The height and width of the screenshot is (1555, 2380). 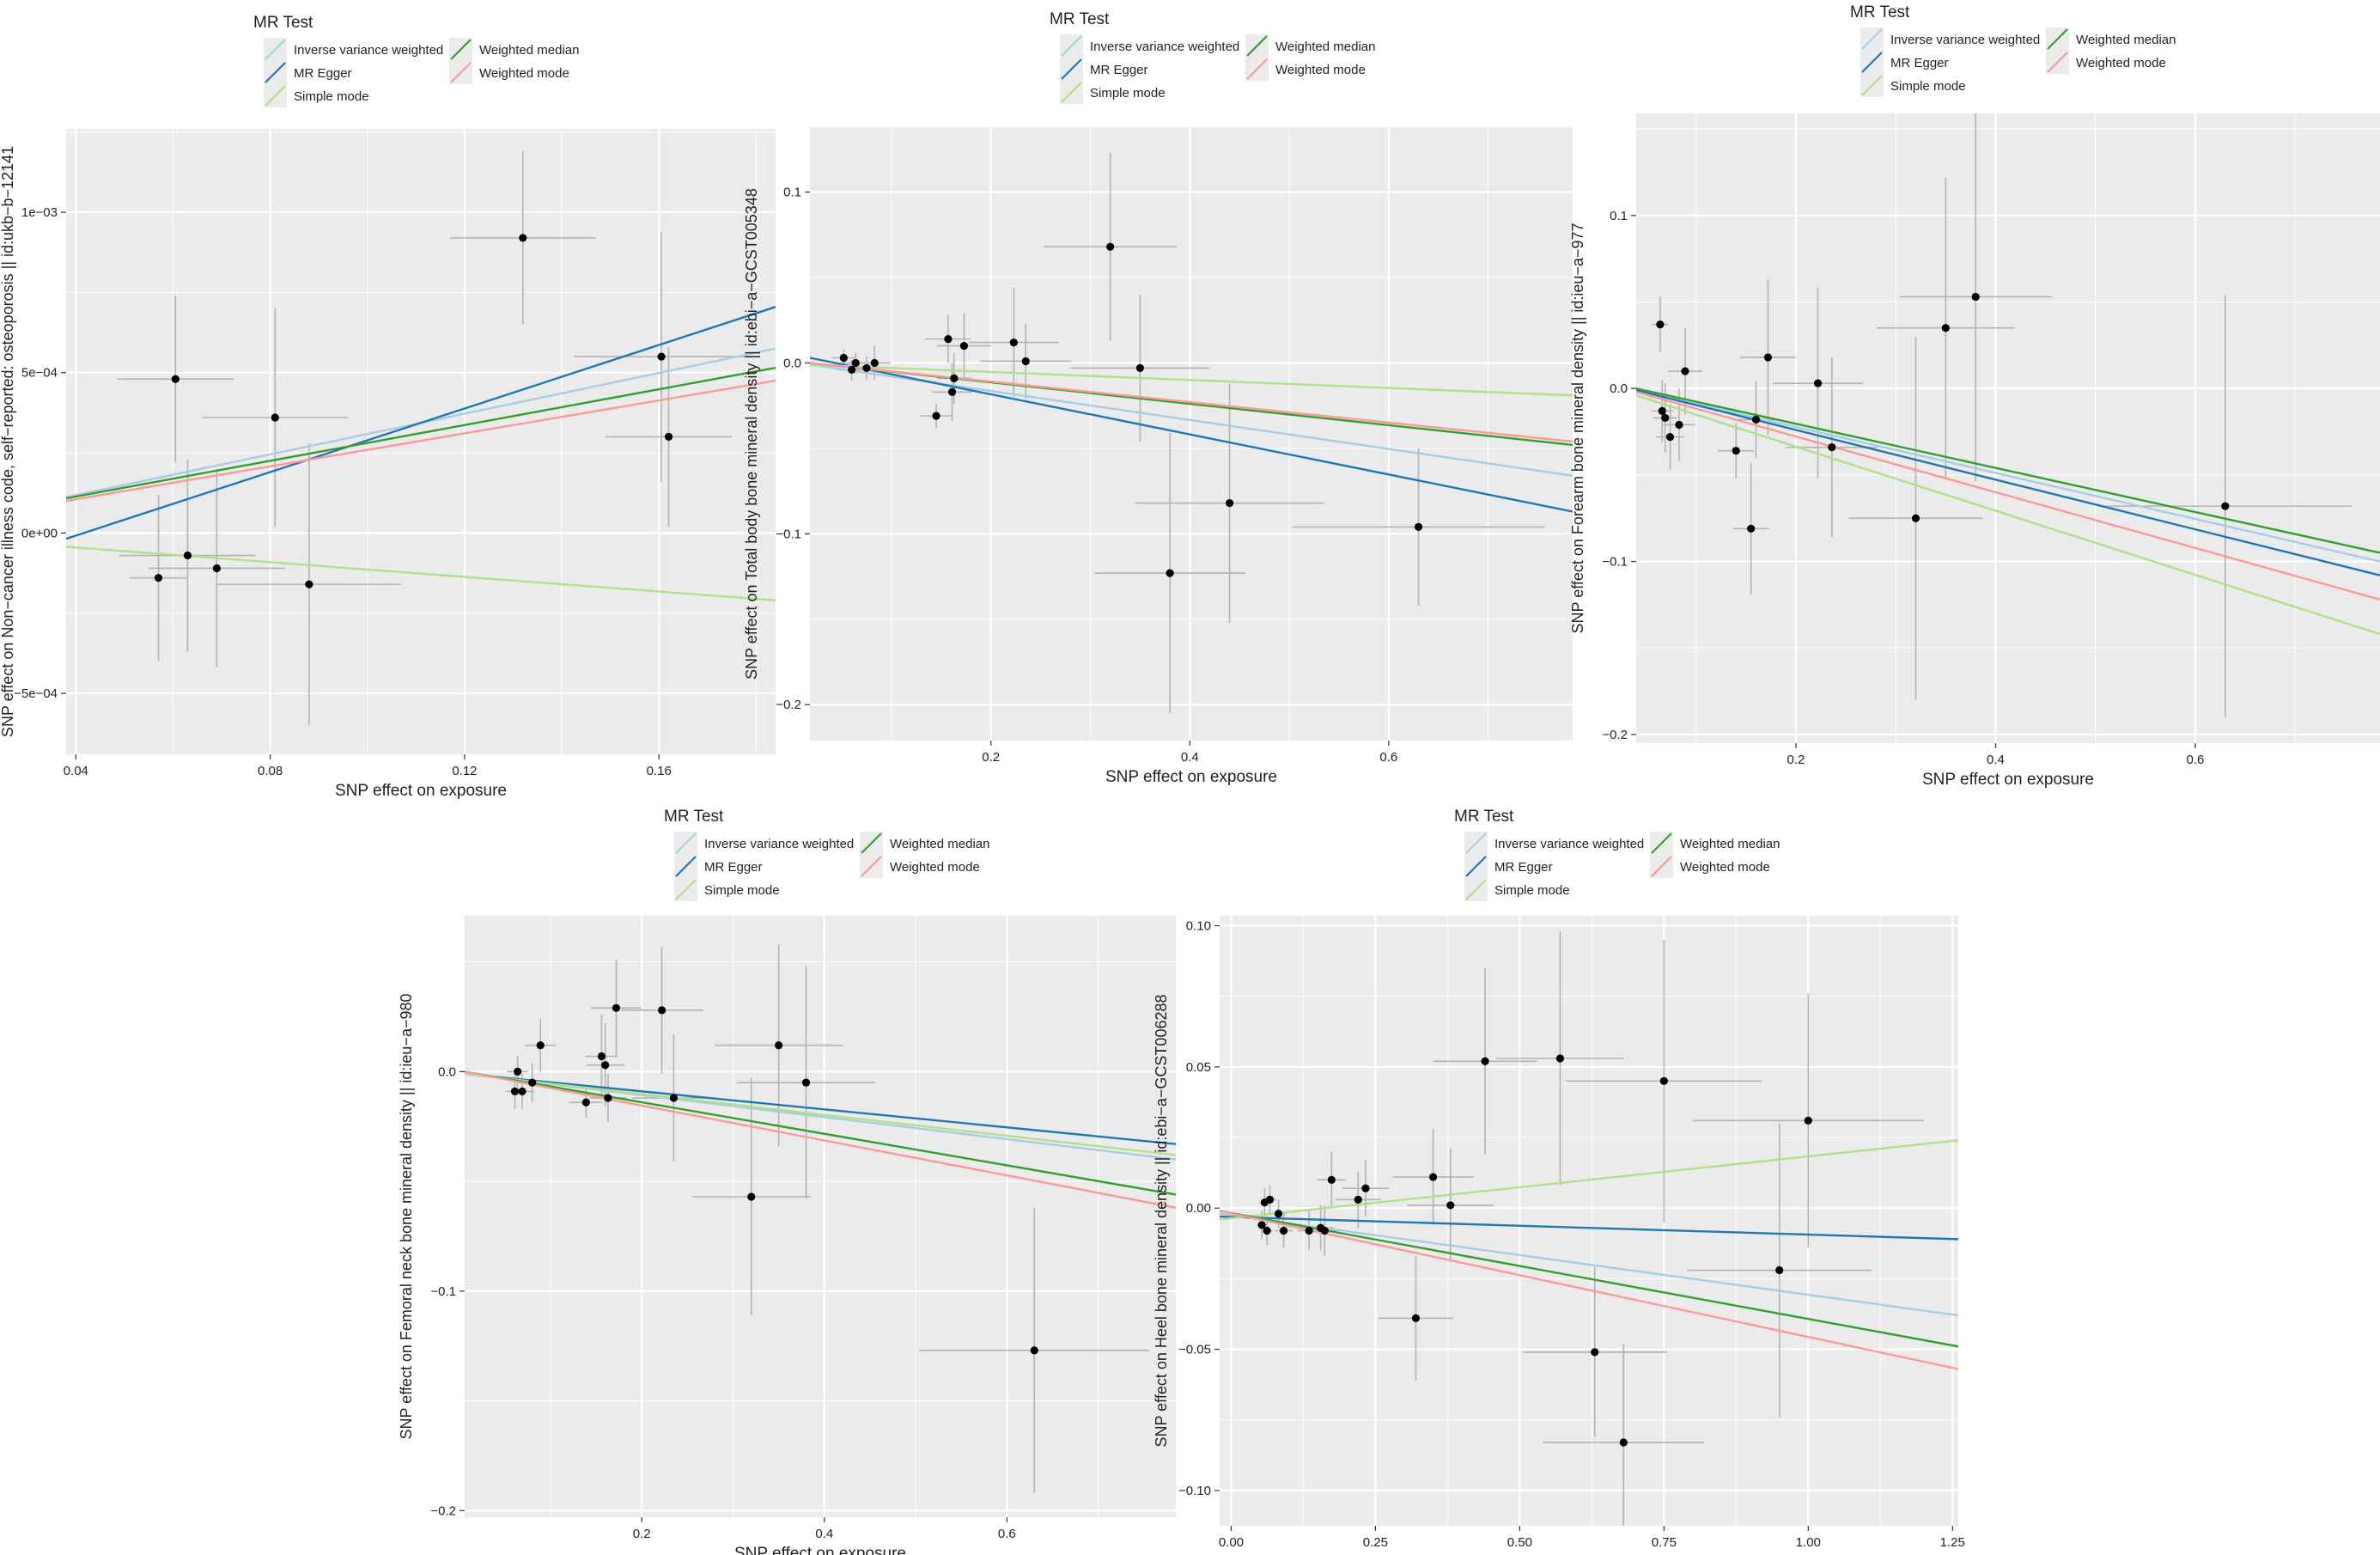 What do you see at coordinates (40, 533) in the screenshot?
I see `y-tick-label: 0e+00` at bounding box center [40, 533].